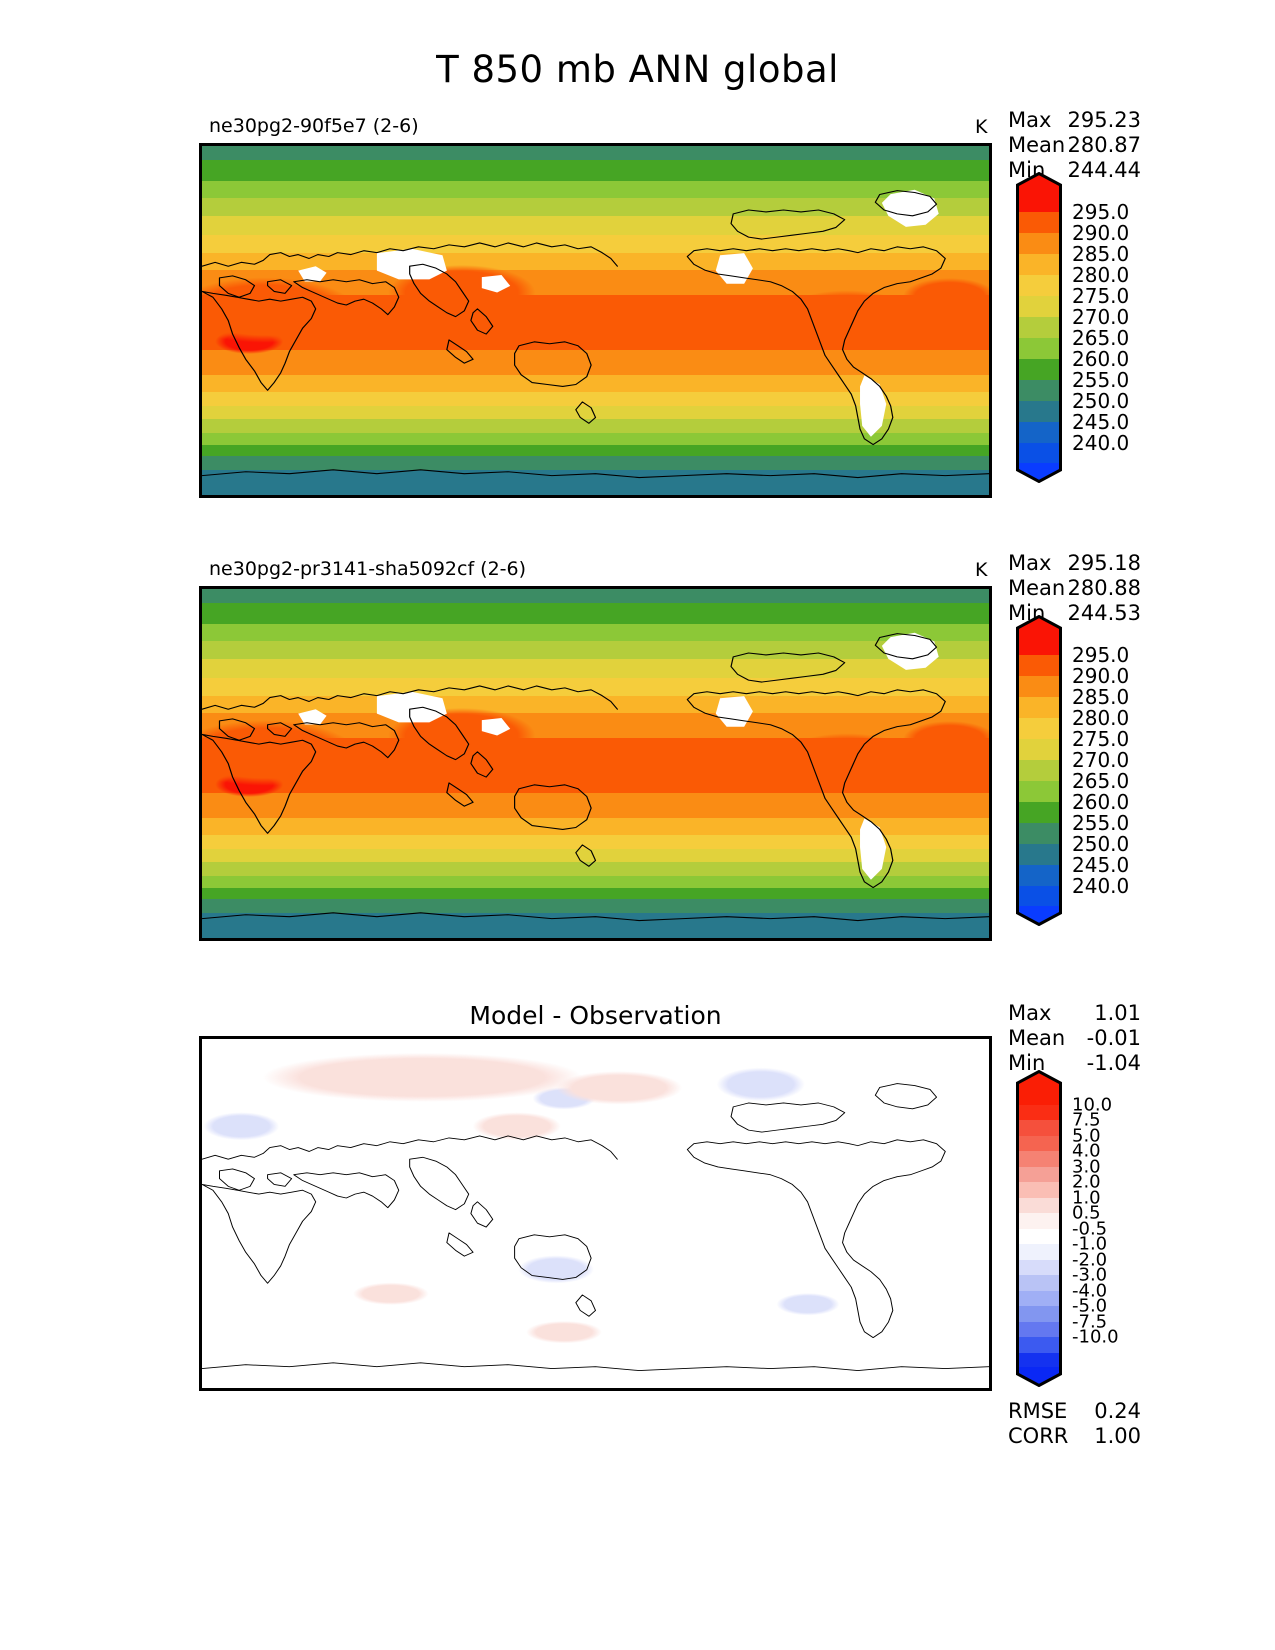 Image resolution: width=1275 pixels, height=1650 pixels. What do you see at coordinates (1101, 275) in the screenshot?
I see `colorbar-tick-label: 280.0` at bounding box center [1101, 275].